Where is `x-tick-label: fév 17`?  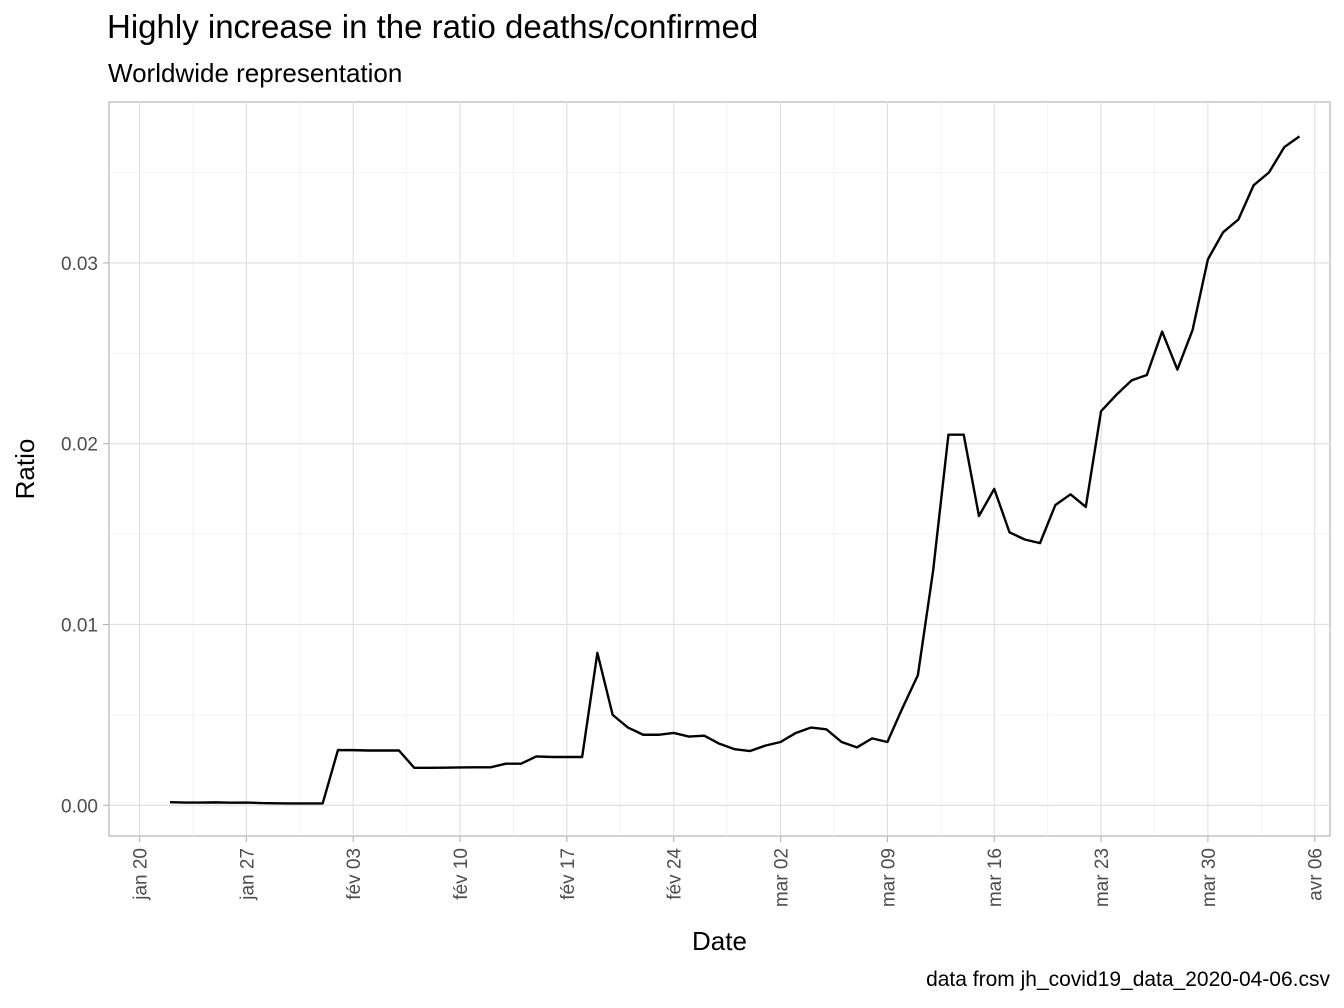 x-tick-label: fév 17 is located at coordinates (568, 874).